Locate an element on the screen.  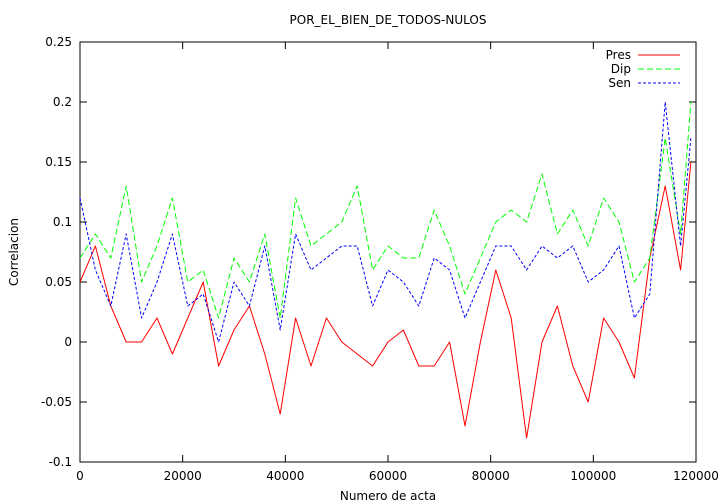
y-tick-label: 0 is located at coordinates (68, 342).